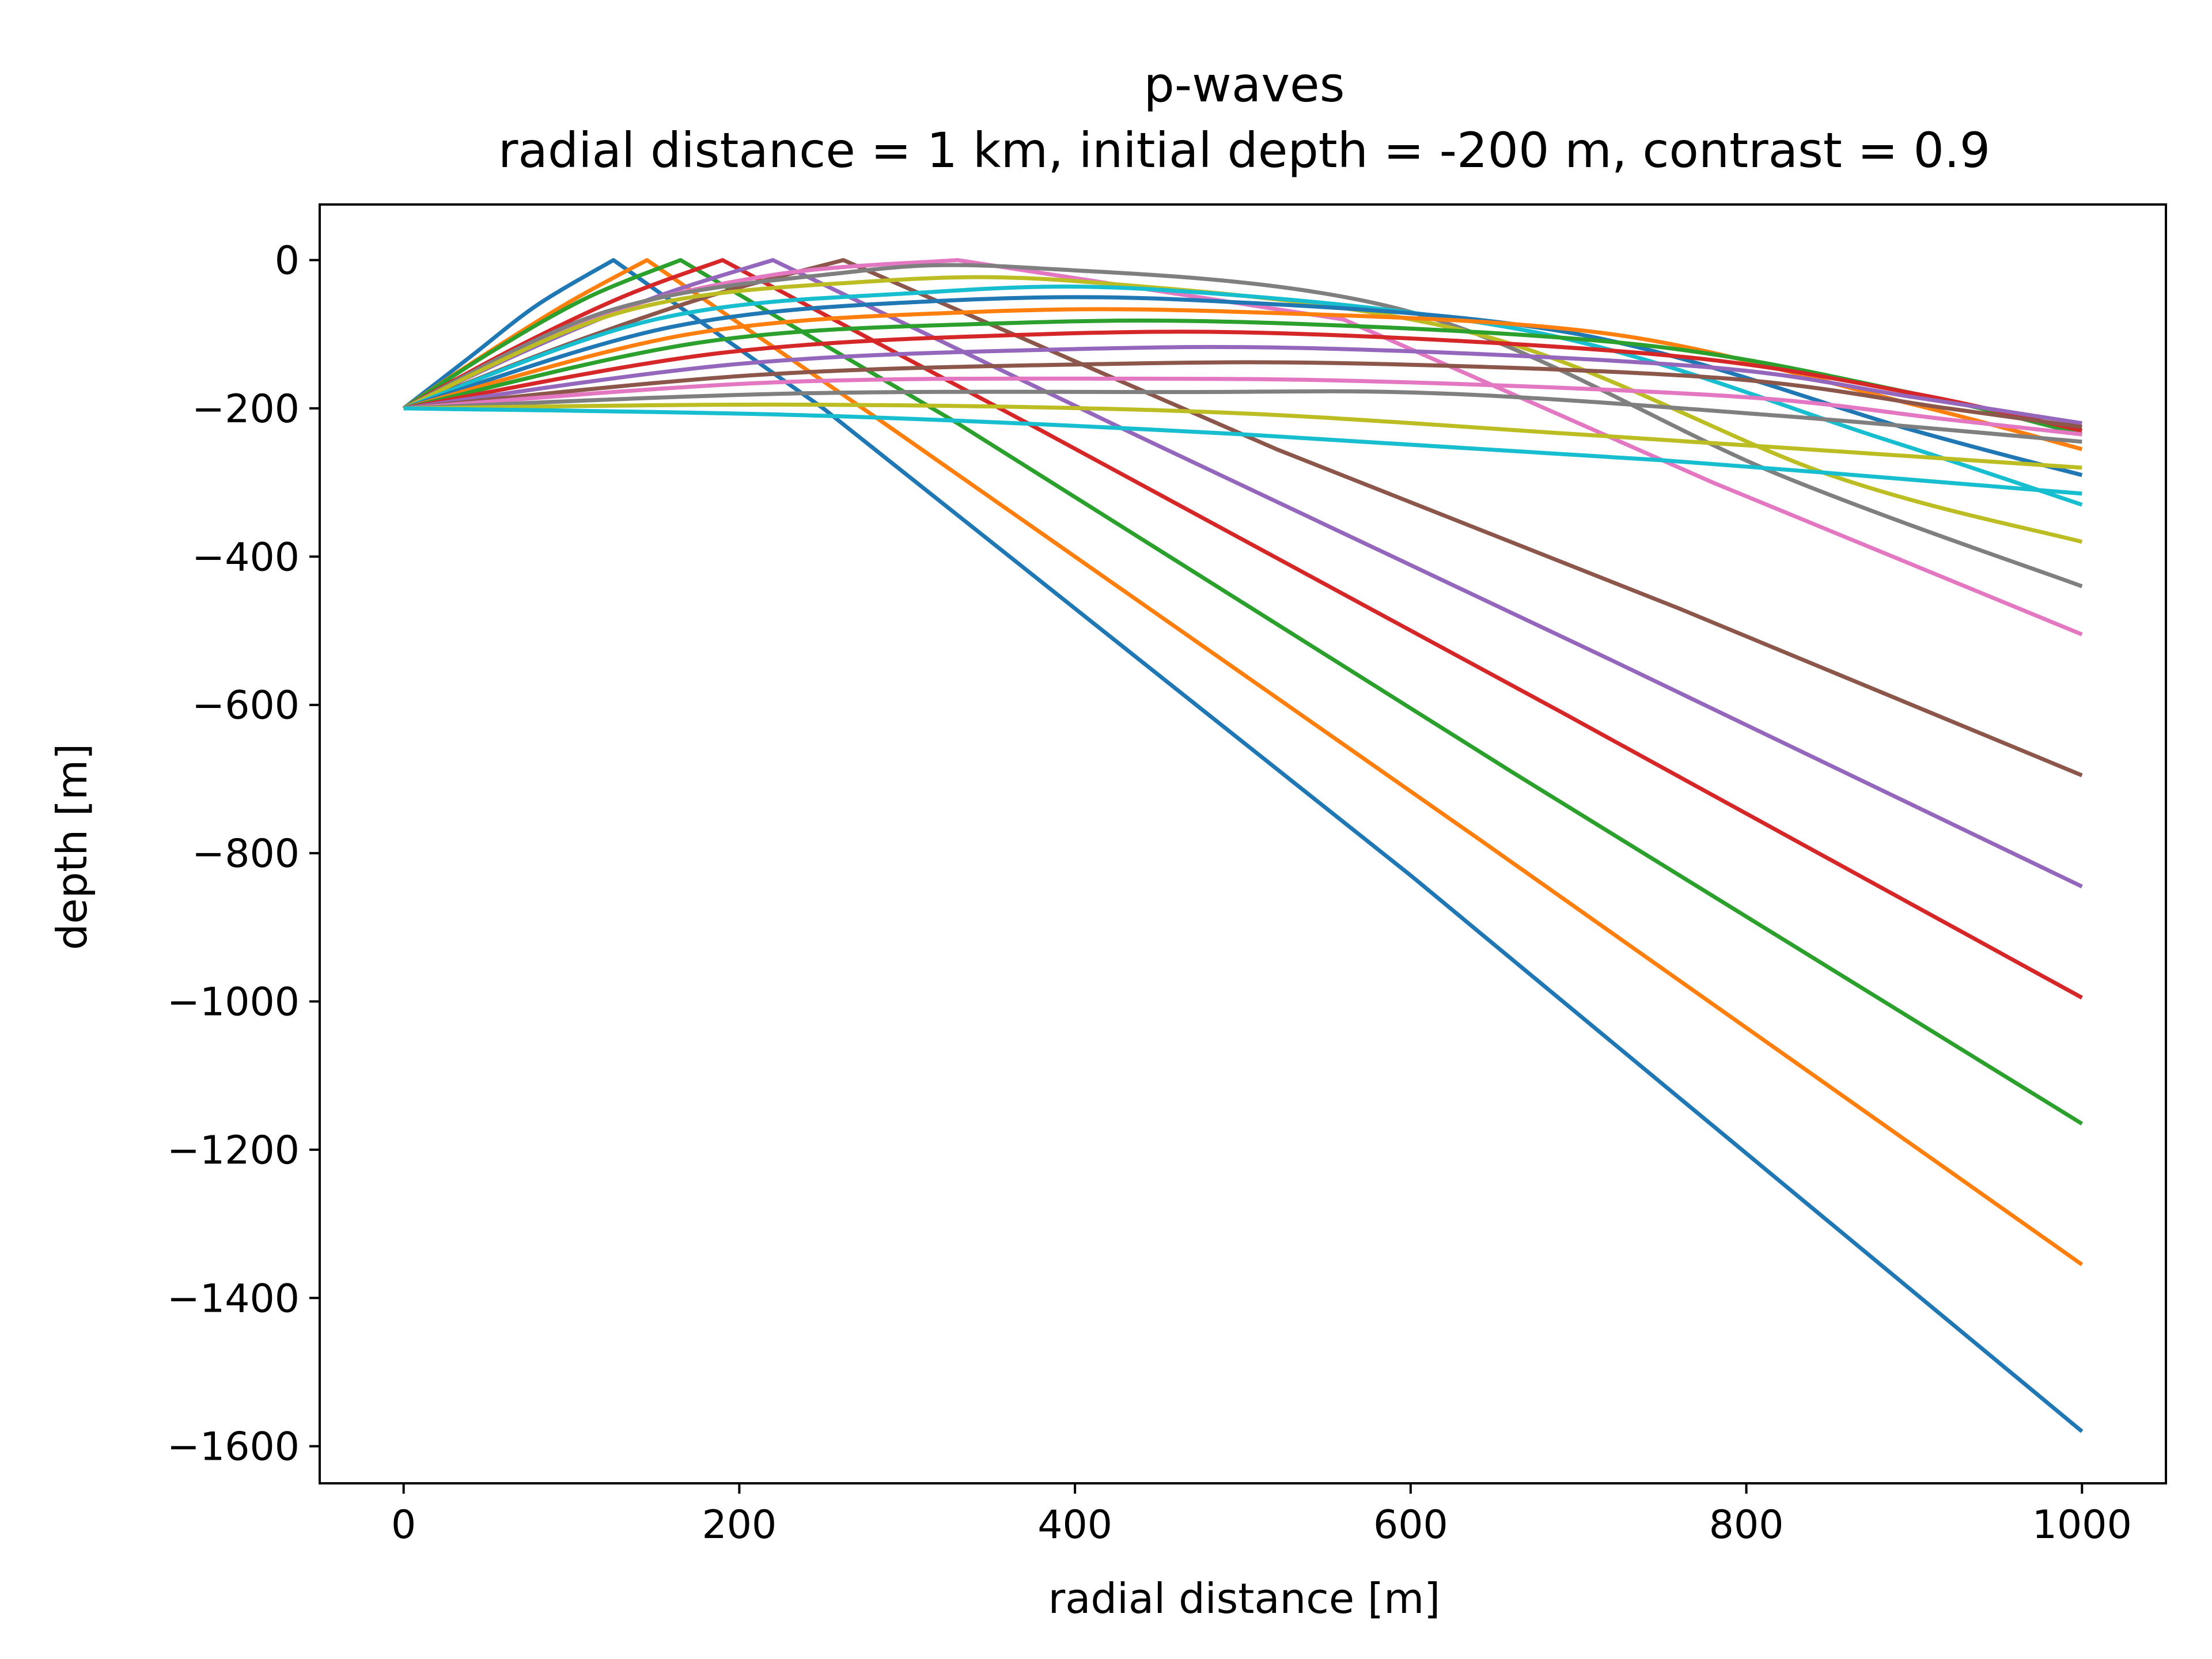 The width and height of the screenshot is (2212, 1659). What do you see at coordinates (403, 1525) in the screenshot?
I see `x-tick-label: 0` at bounding box center [403, 1525].